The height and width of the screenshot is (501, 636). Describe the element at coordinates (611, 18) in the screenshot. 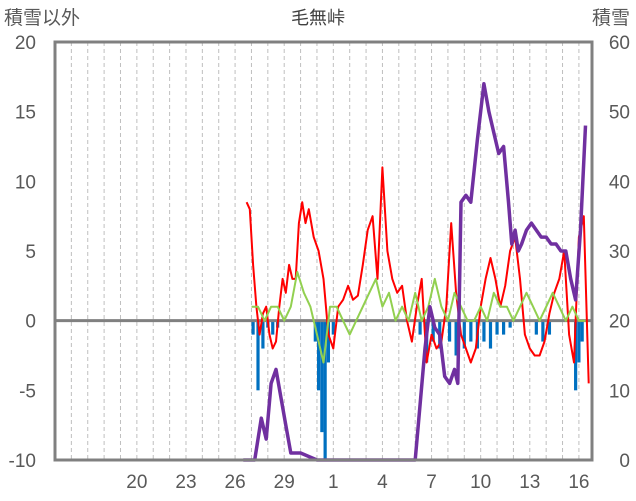

I see `right-axis-label: 積雪` at that location.